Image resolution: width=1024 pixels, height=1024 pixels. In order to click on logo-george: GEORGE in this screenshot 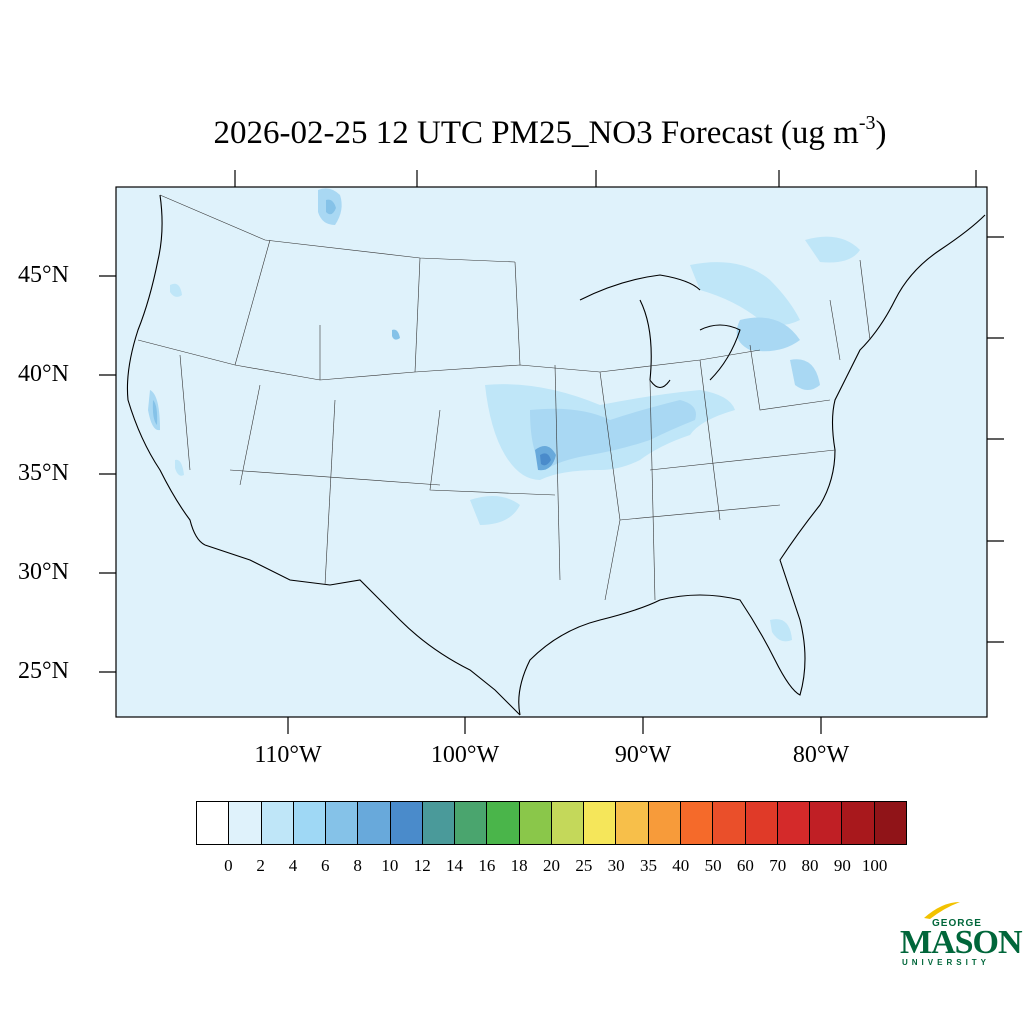, I will do `click(957, 923)`.